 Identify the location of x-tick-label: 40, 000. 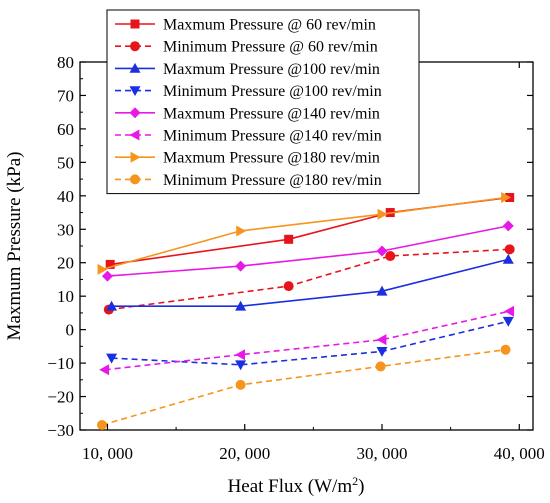
(519, 453).